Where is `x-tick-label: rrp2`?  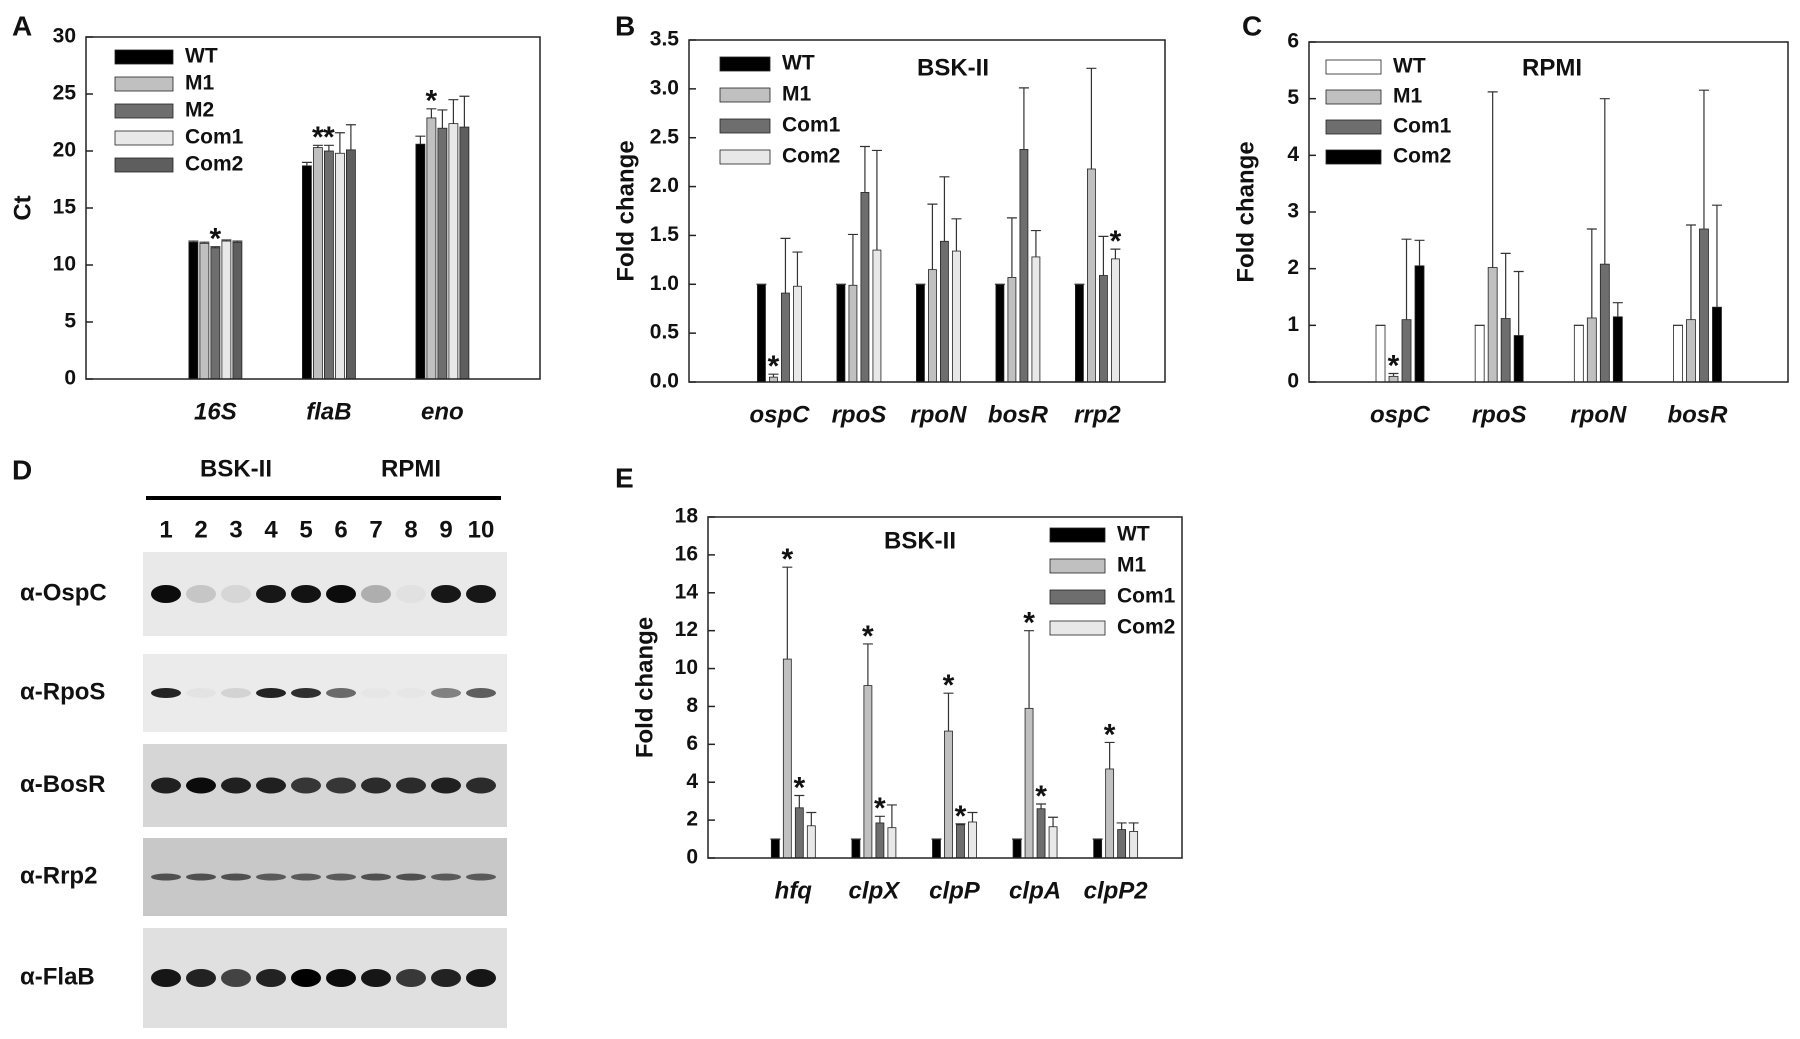 x-tick-label: rrp2 is located at coordinates (1097, 414).